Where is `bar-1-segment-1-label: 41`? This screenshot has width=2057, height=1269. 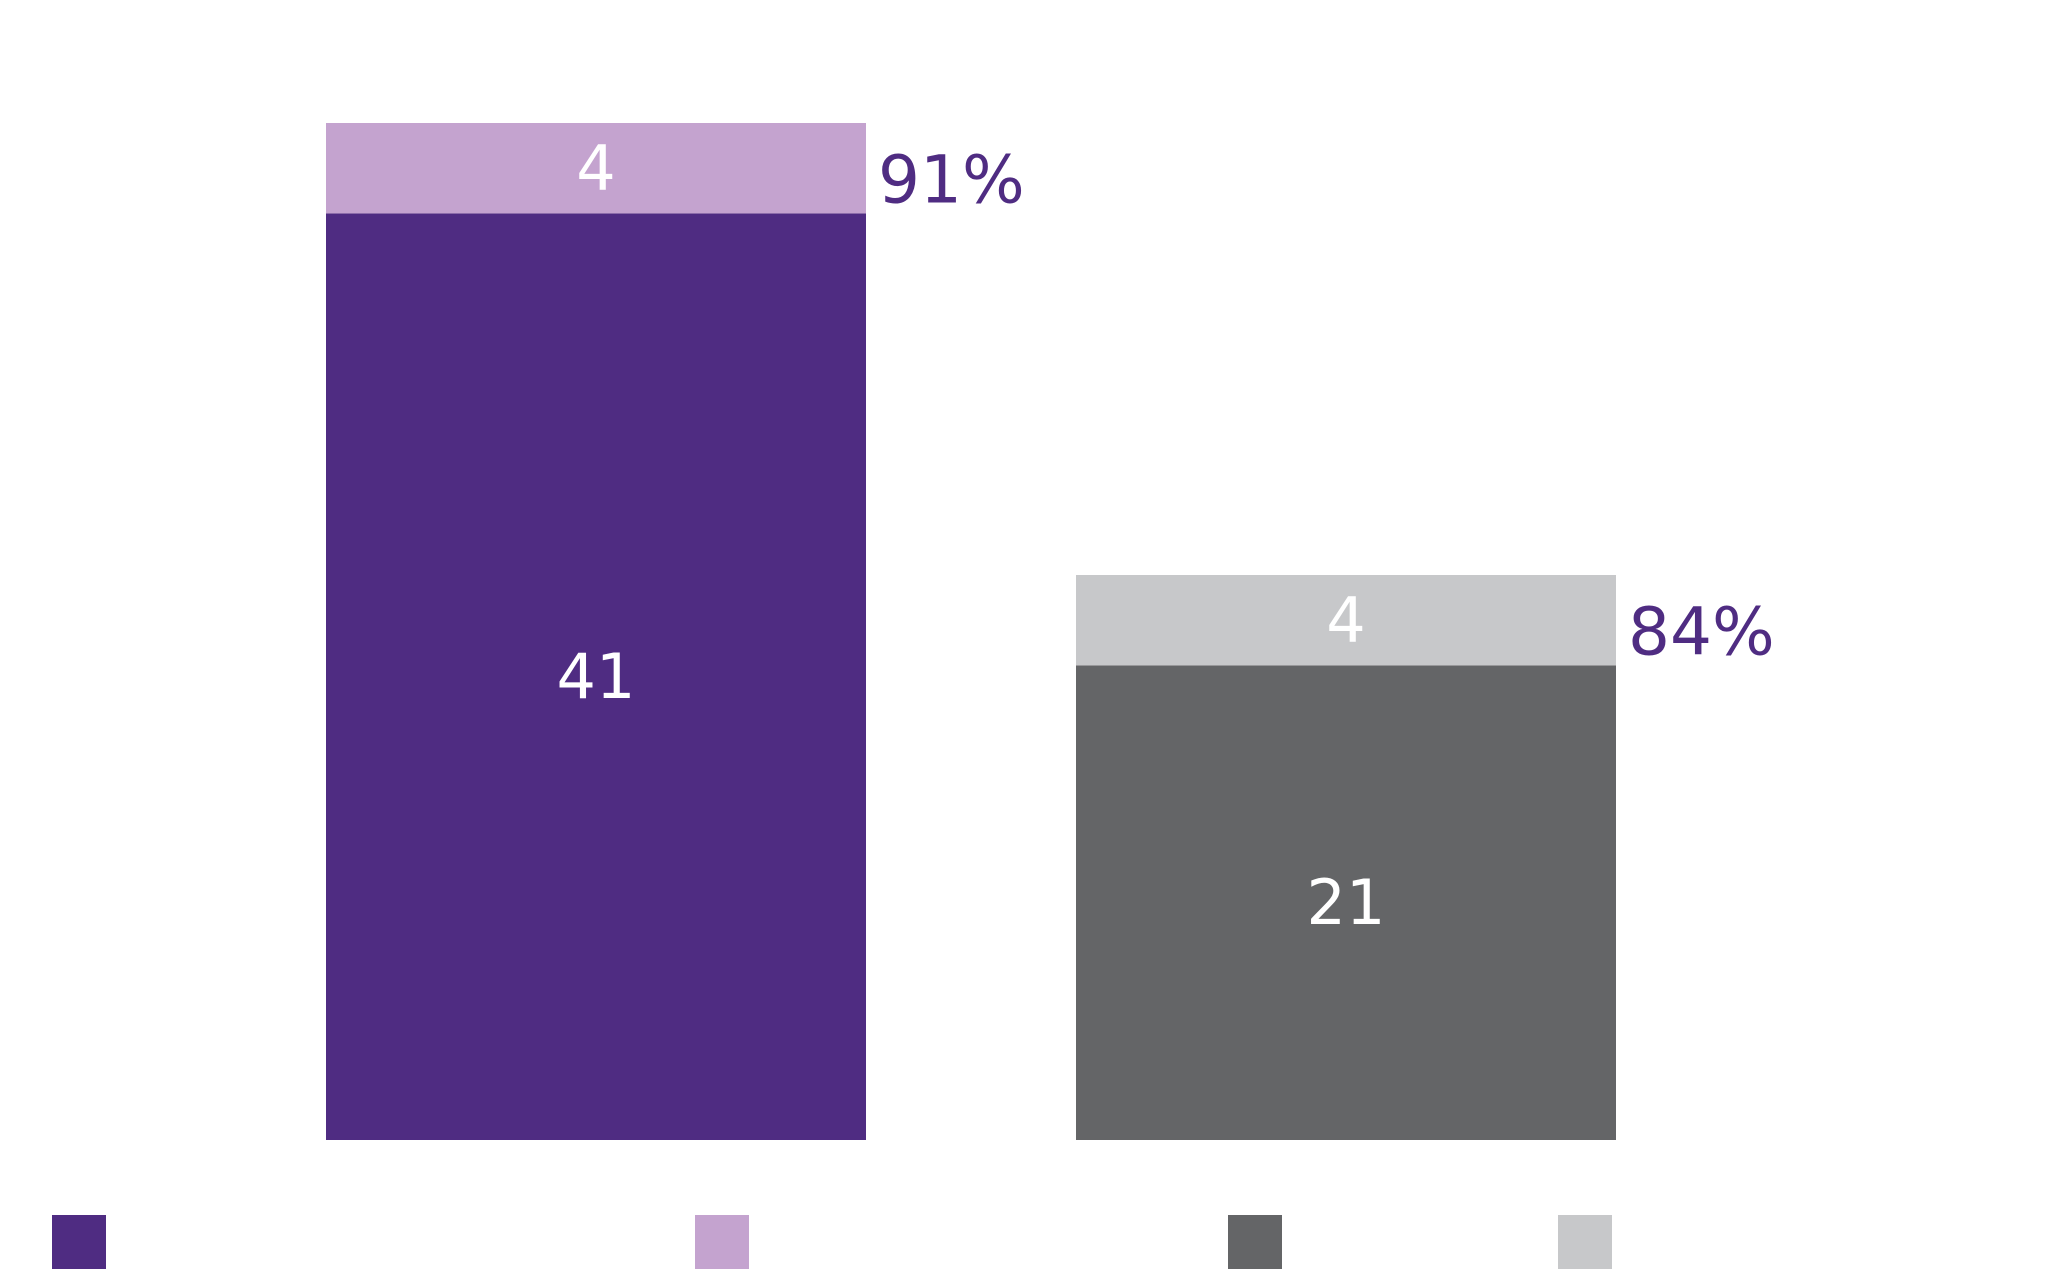
bar-1-segment-1-label: 41 is located at coordinates (596, 676).